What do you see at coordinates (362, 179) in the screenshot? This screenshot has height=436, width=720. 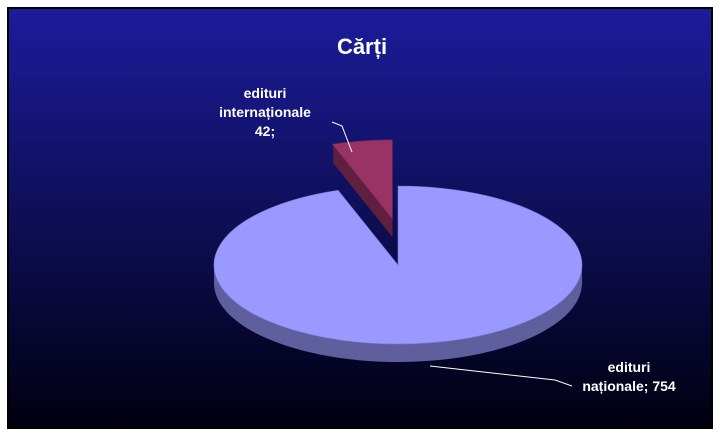 I see `slice` at bounding box center [362, 179].